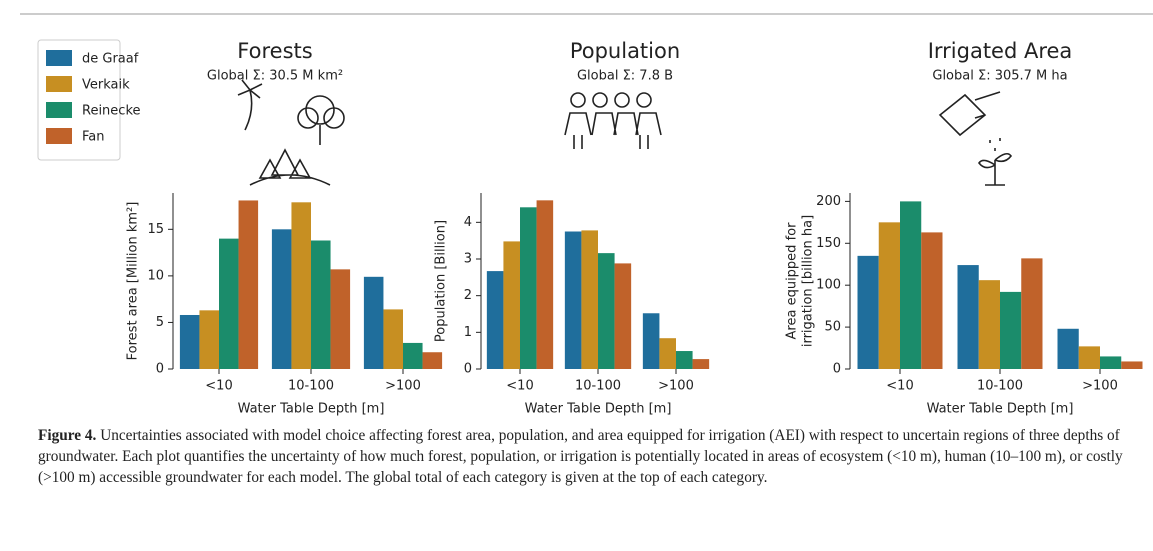 Image resolution: width=1153 pixels, height=551 pixels. Describe the element at coordinates (832, 327) in the screenshot. I see `y-tick-label: 50` at that location.